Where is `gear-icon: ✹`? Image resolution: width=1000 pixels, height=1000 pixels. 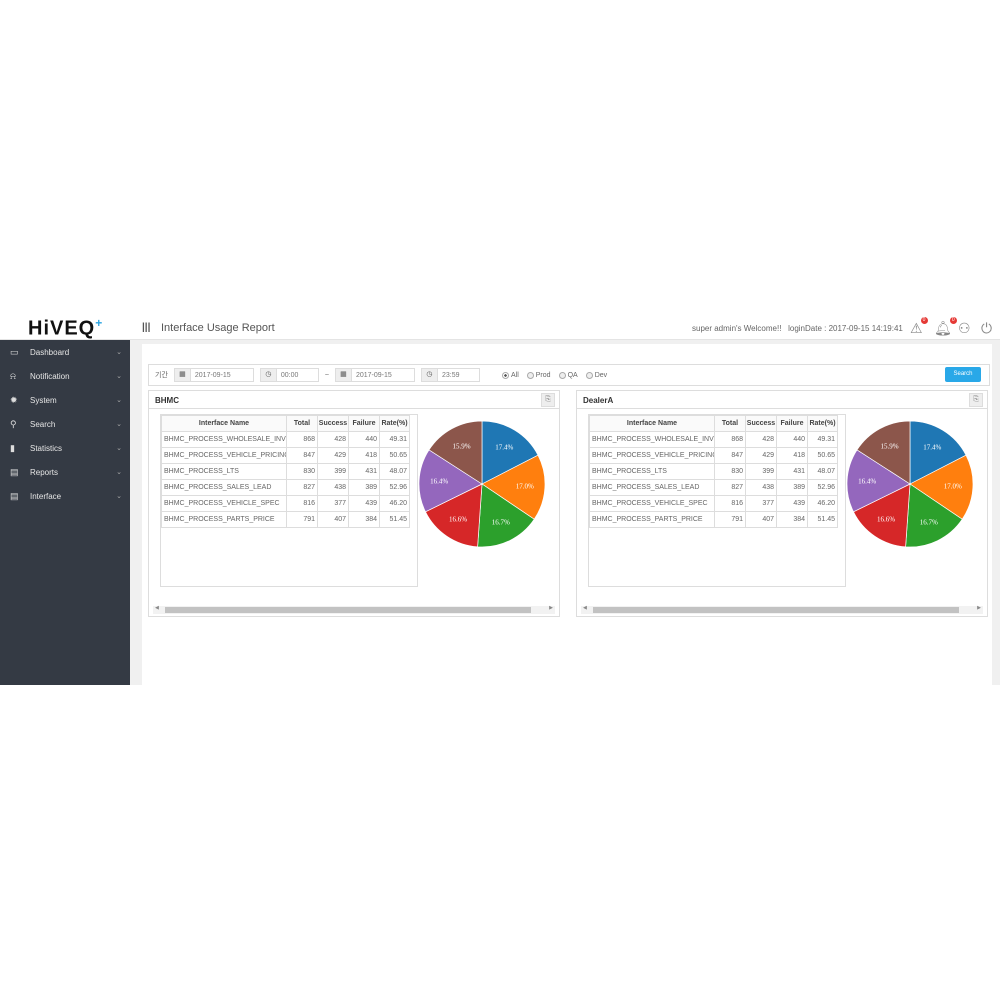
gear-icon: ✹ is located at coordinates (14, 399).